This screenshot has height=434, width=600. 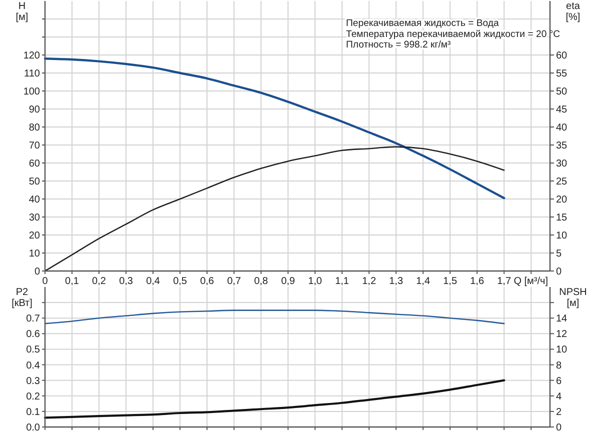 What do you see at coordinates (32, 74) in the screenshot?
I see `y-tick-label: 110` at bounding box center [32, 74].